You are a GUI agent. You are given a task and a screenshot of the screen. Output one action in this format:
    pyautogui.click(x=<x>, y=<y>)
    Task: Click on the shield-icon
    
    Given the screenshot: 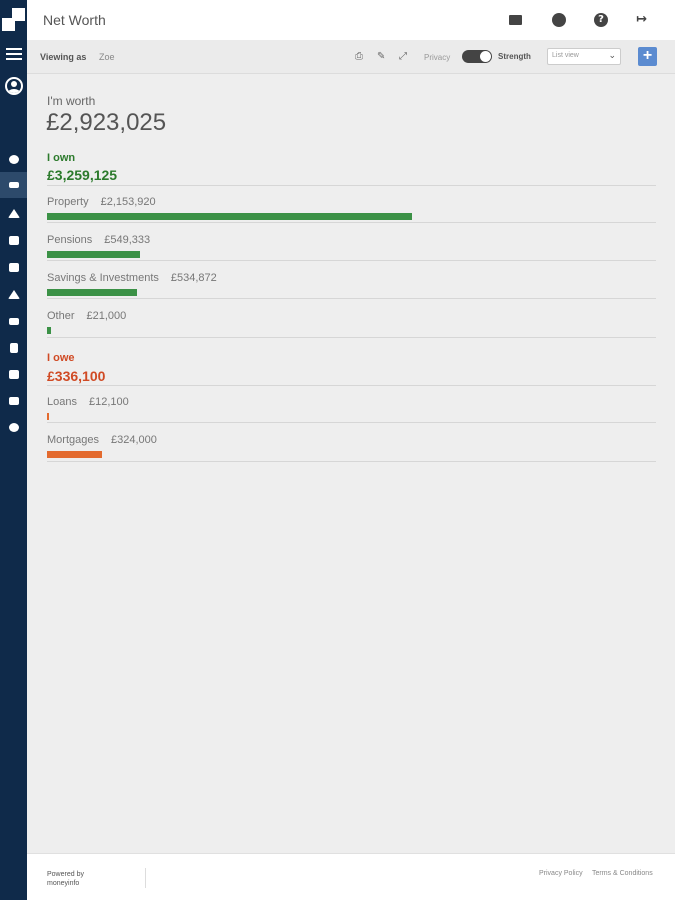 What is the action you would take?
    pyautogui.click(x=13, y=427)
    